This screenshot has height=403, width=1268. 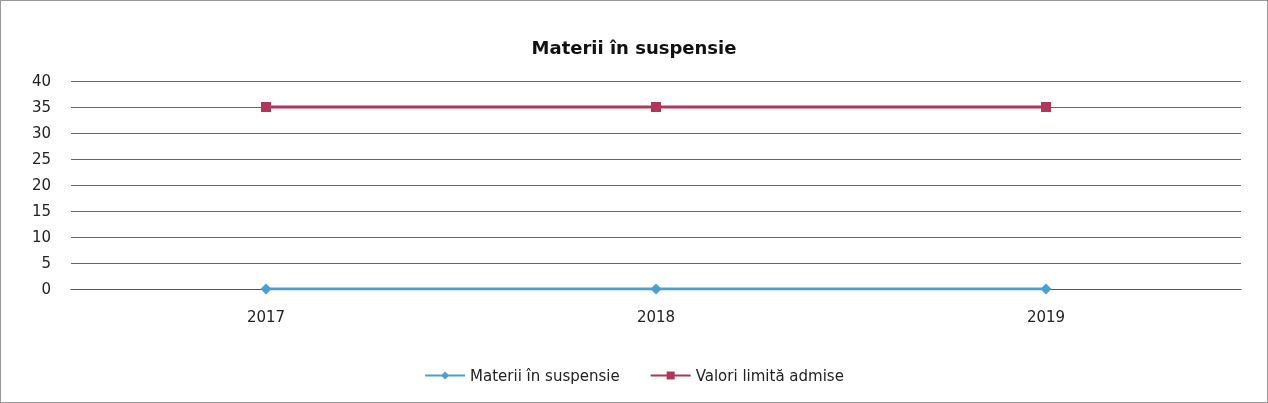 I want to click on y-tick-label: 25, so click(x=41, y=159).